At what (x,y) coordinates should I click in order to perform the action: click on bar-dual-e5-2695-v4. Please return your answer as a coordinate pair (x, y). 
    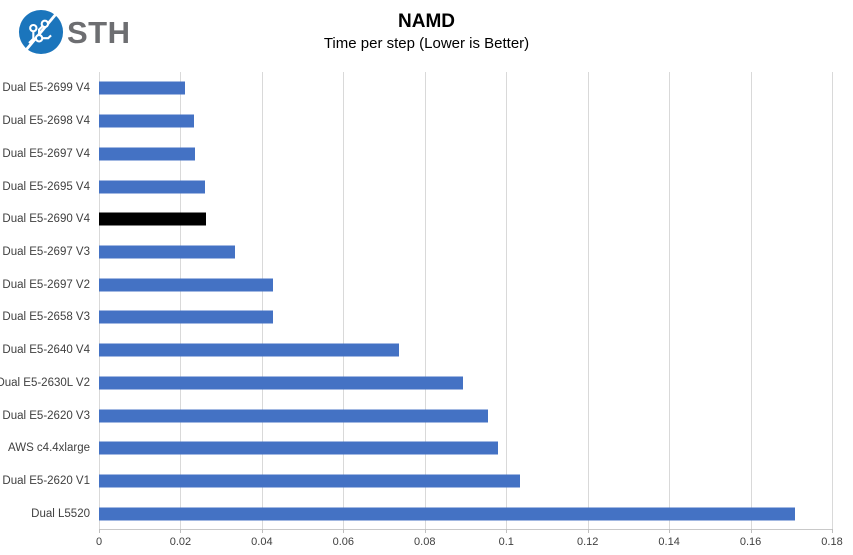
    Looking at the image, I should click on (152, 186).